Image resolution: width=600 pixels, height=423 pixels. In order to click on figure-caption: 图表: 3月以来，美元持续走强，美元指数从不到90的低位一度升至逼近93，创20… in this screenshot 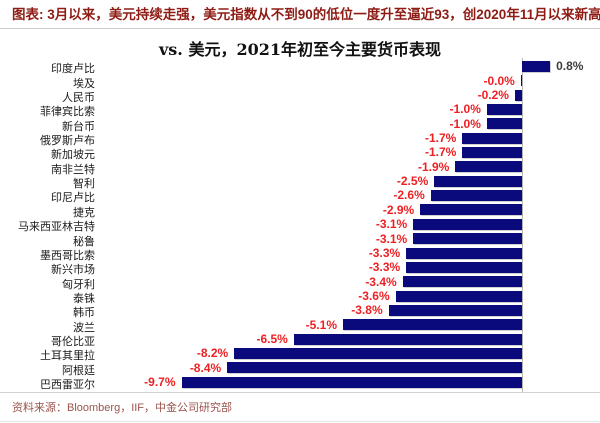, I will do `click(306, 14)`.